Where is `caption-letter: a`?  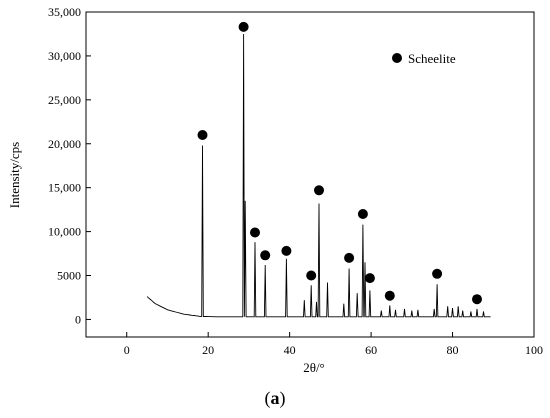
caption-letter: a is located at coordinates (275, 398).